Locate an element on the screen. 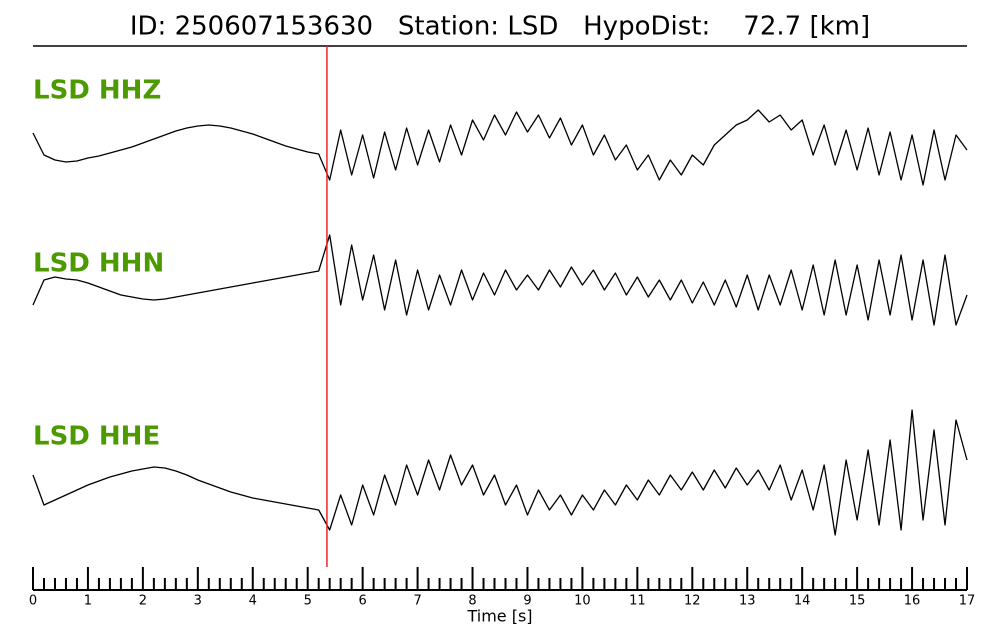 Image resolution: width=1000 pixels, height=640 pixels. trace-label: LSD HHN is located at coordinates (98, 264).